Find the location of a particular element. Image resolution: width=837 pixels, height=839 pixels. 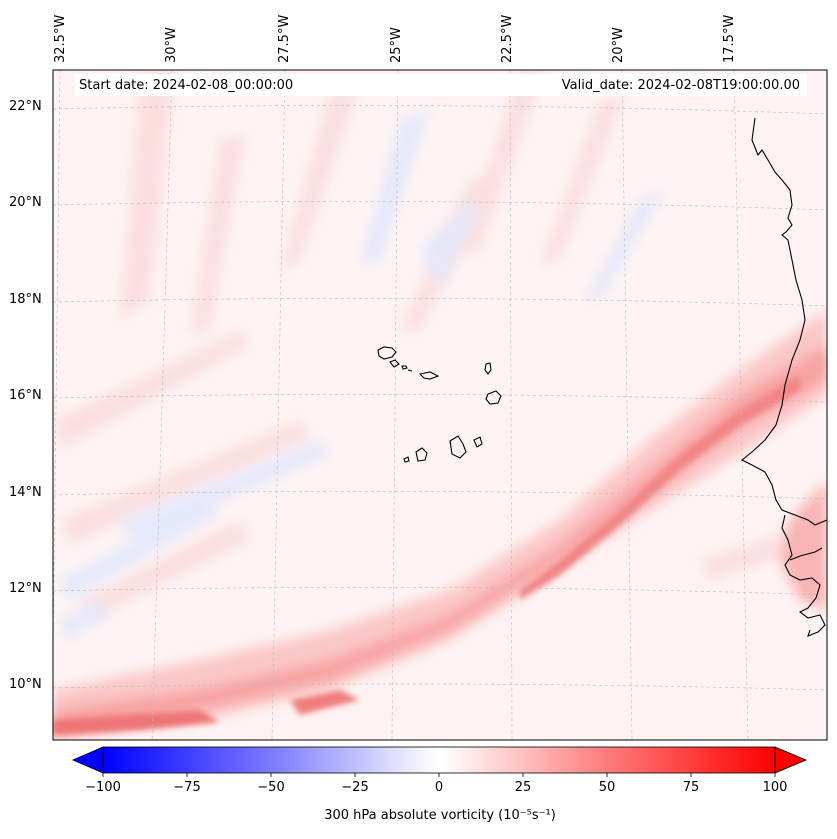

lat-label: 12°N is located at coordinates (25, 588).